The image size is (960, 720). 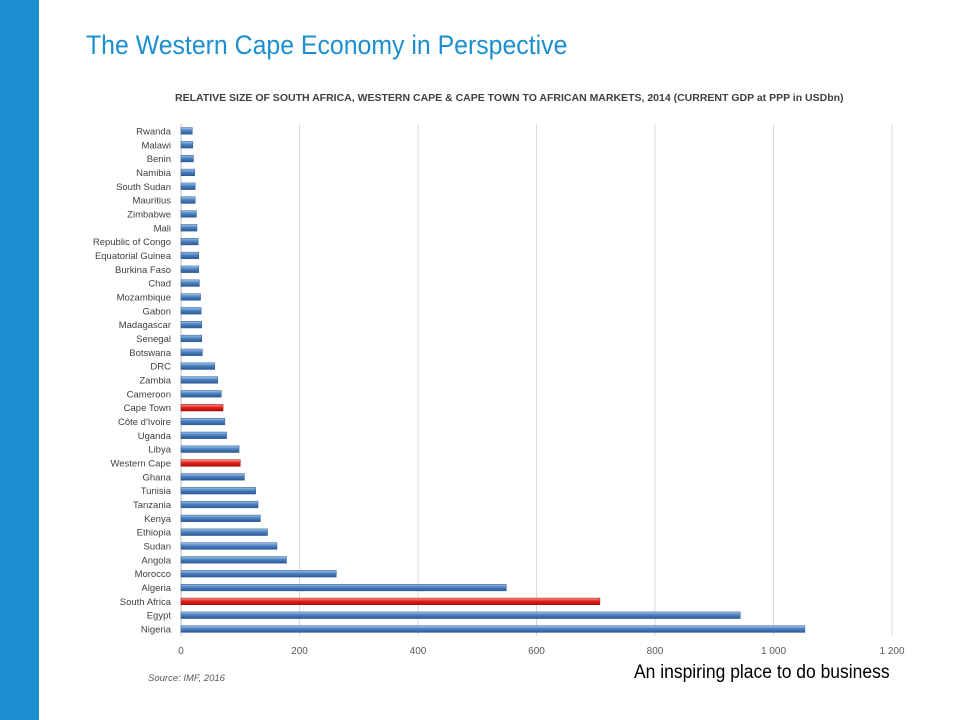 I want to click on category-label: Malawi, so click(x=156, y=145).